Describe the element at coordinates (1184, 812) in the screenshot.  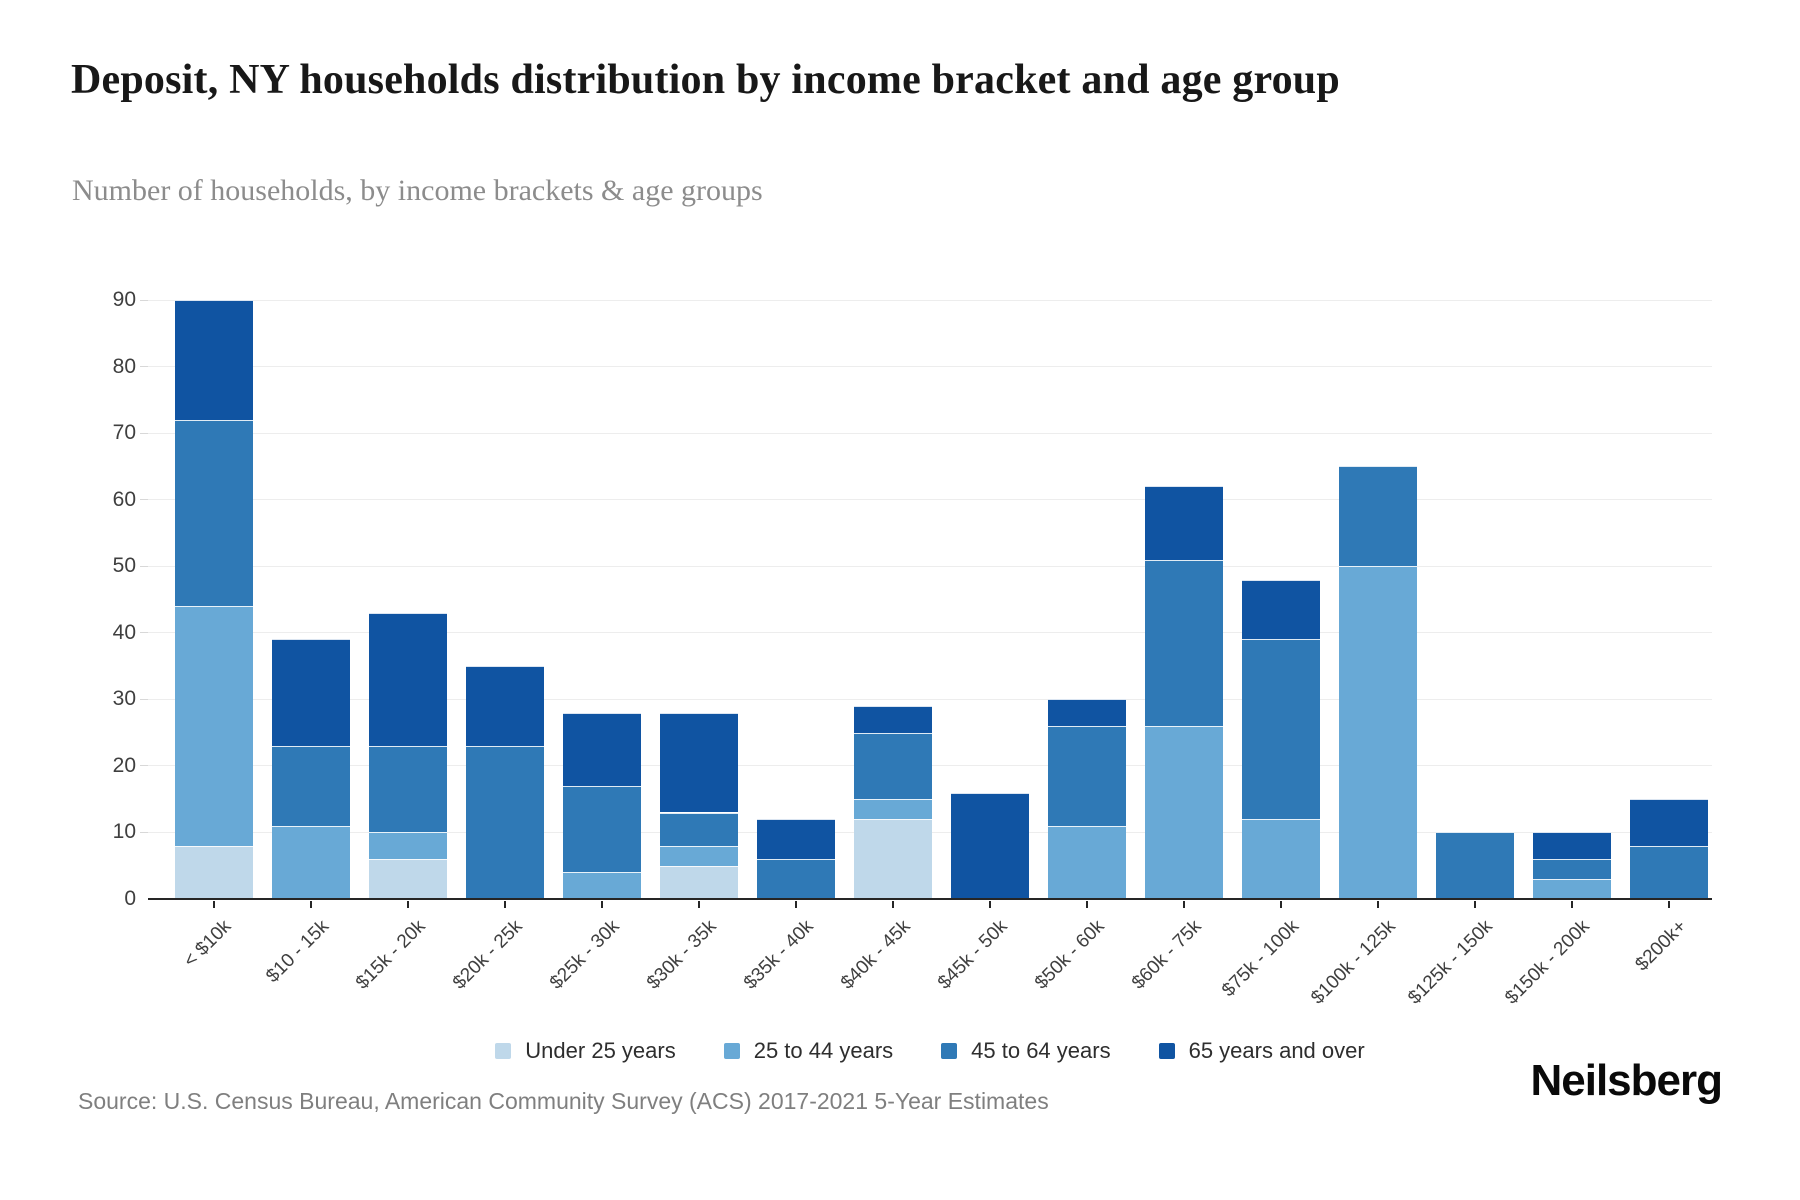
I see `bar-segment-$60k - 75k-25 to 44 years` at that location.